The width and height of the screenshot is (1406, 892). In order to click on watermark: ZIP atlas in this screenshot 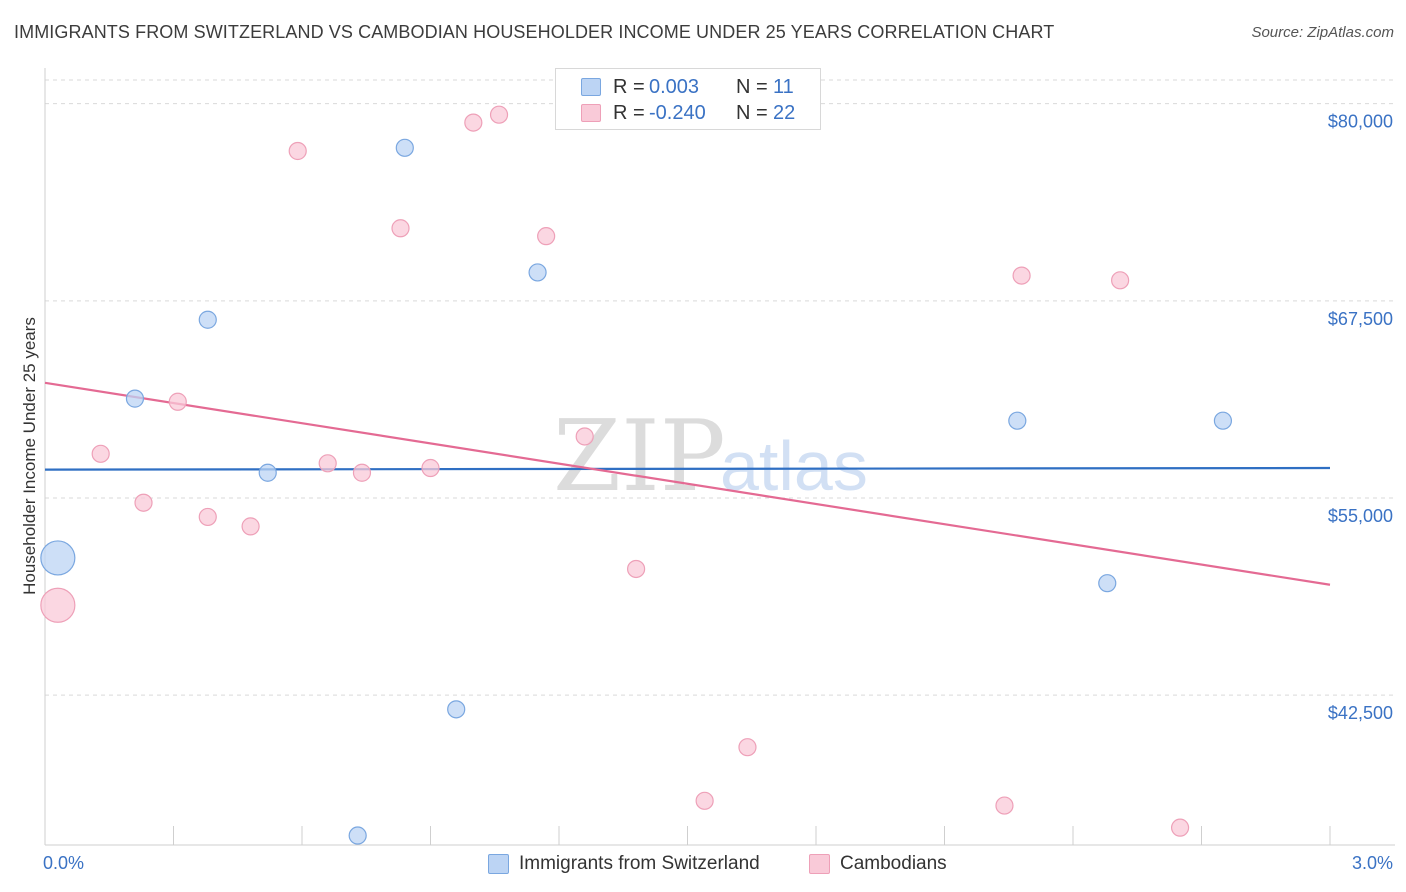, I will do `click(710, 457)`.